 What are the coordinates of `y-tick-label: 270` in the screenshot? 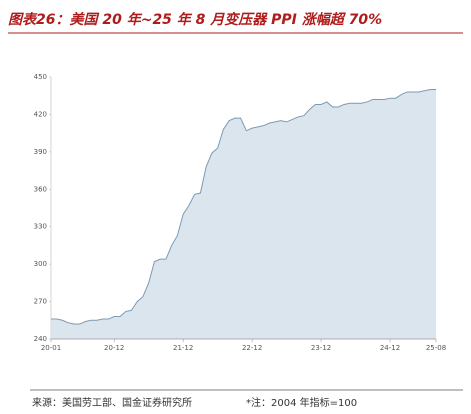 It's located at (40, 302).